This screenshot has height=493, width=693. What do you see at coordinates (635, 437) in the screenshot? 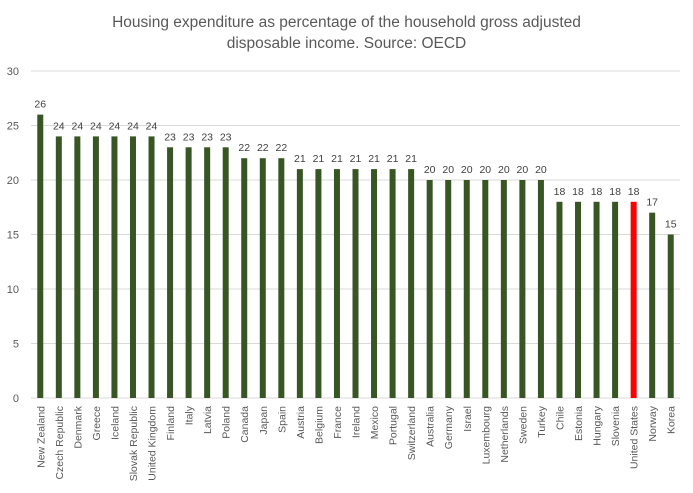
I see `x-tick-label: United States` at bounding box center [635, 437].